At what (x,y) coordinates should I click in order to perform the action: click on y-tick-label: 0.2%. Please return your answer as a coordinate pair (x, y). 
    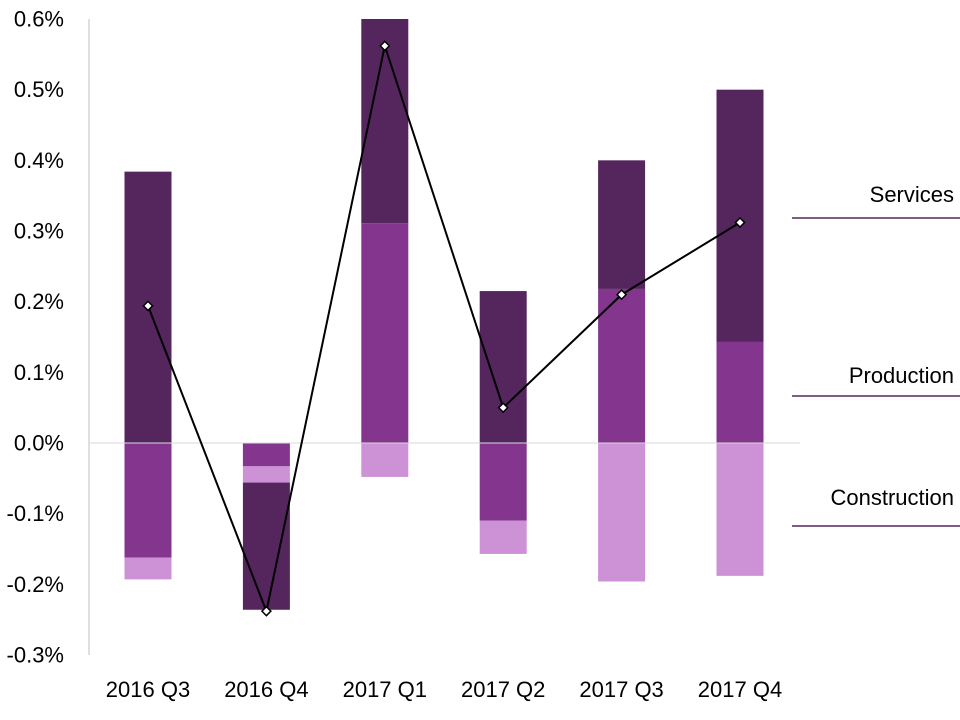
    Looking at the image, I should click on (39, 301).